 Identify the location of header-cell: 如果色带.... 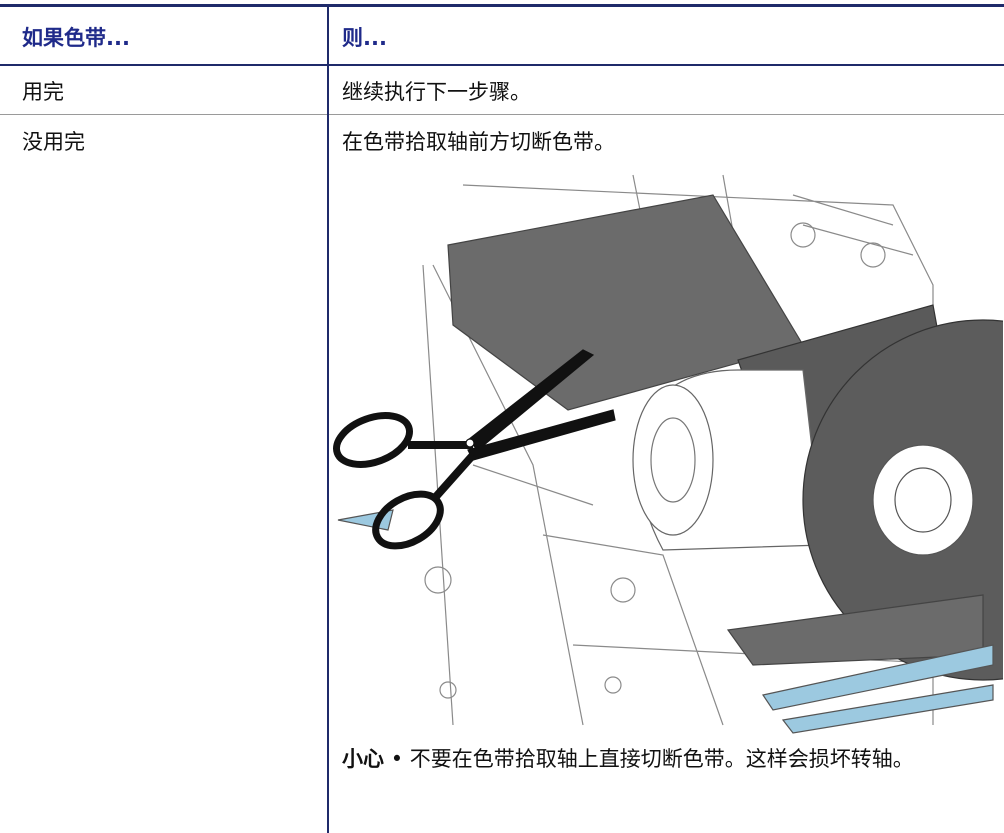
(76, 38).